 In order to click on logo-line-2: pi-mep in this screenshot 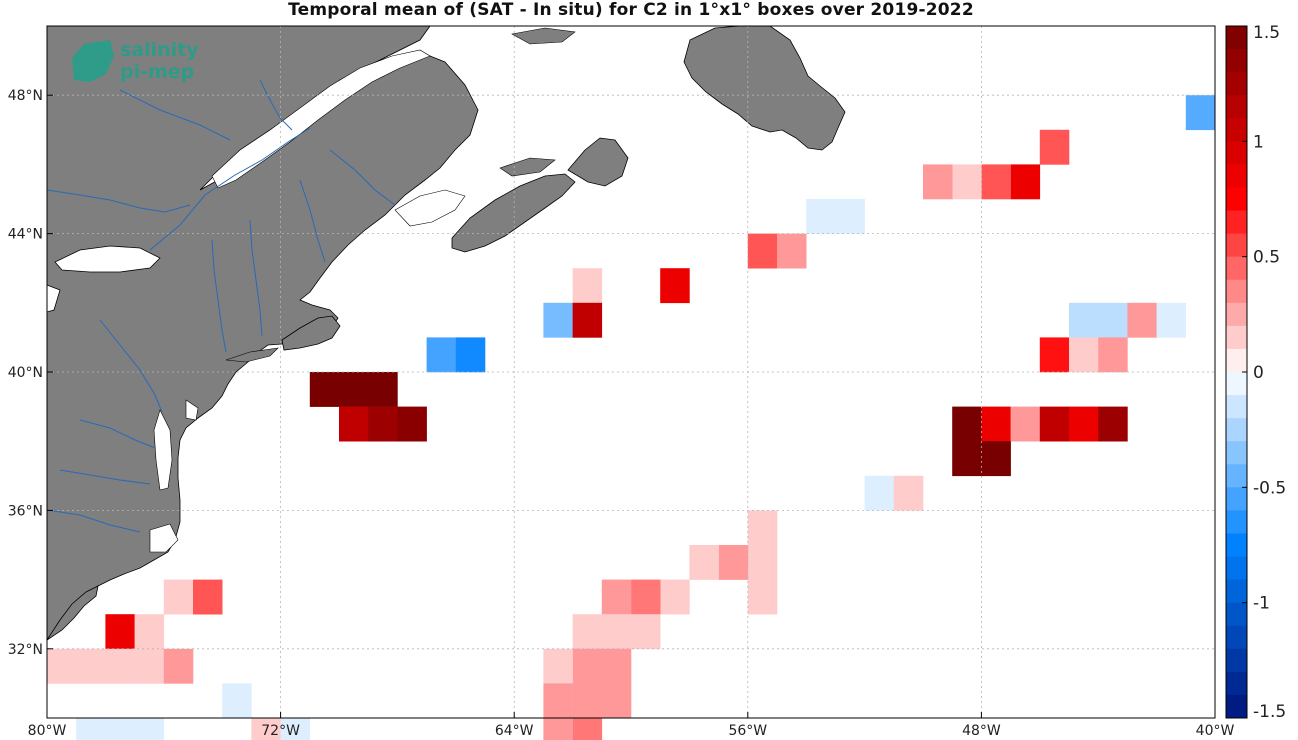, I will do `click(157, 72)`.